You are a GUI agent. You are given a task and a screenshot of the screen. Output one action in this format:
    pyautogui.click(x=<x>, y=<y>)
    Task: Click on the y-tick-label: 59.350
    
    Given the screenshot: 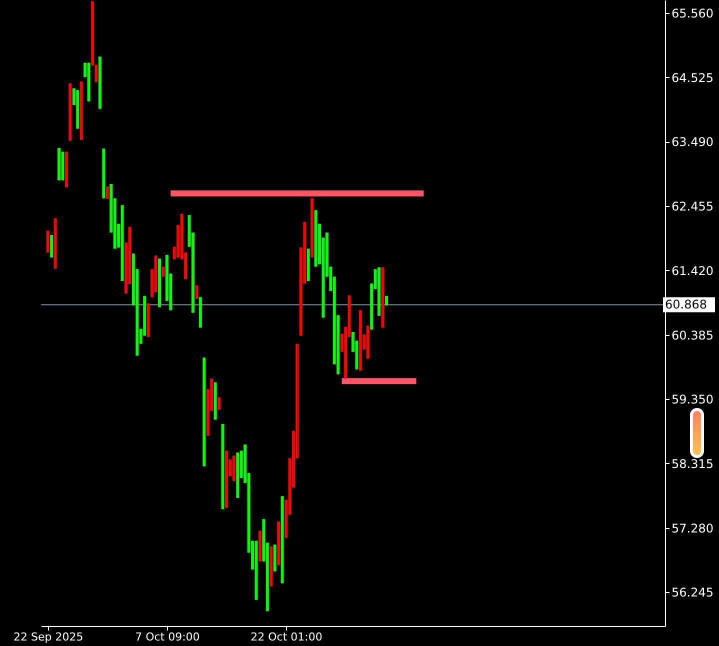 What is the action you would take?
    pyautogui.click(x=693, y=399)
    